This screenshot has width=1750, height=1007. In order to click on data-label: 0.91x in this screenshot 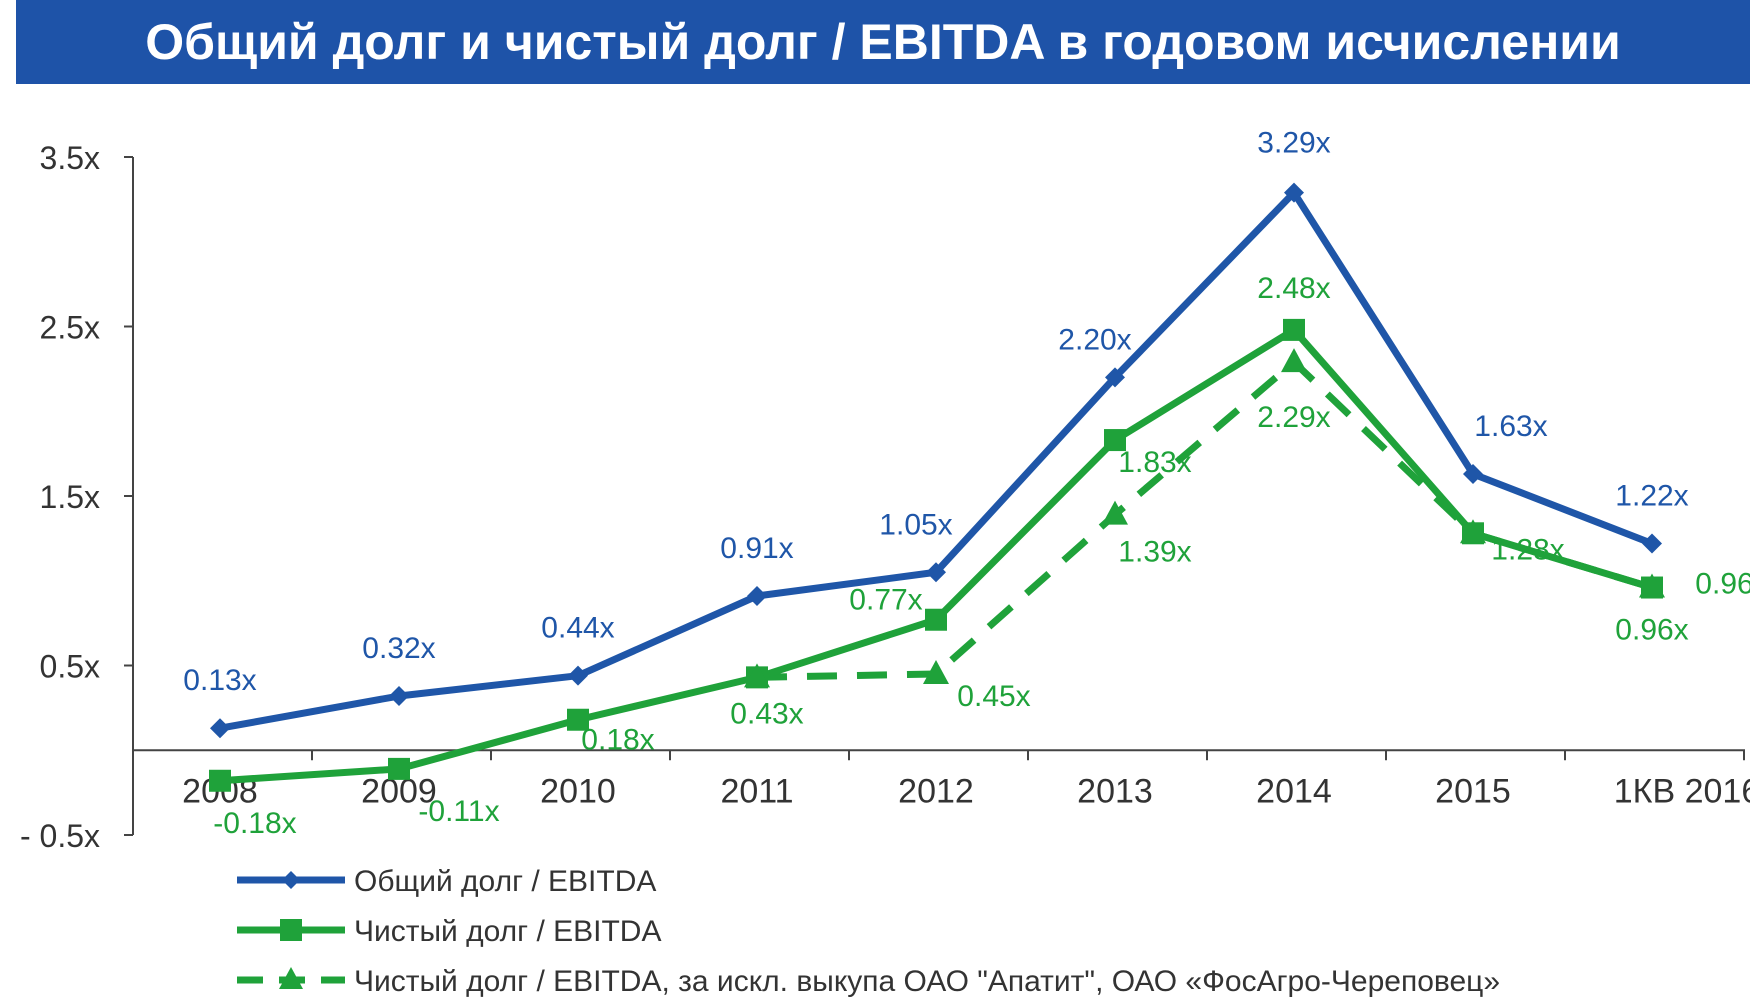, I will do `click(756, 548)`.